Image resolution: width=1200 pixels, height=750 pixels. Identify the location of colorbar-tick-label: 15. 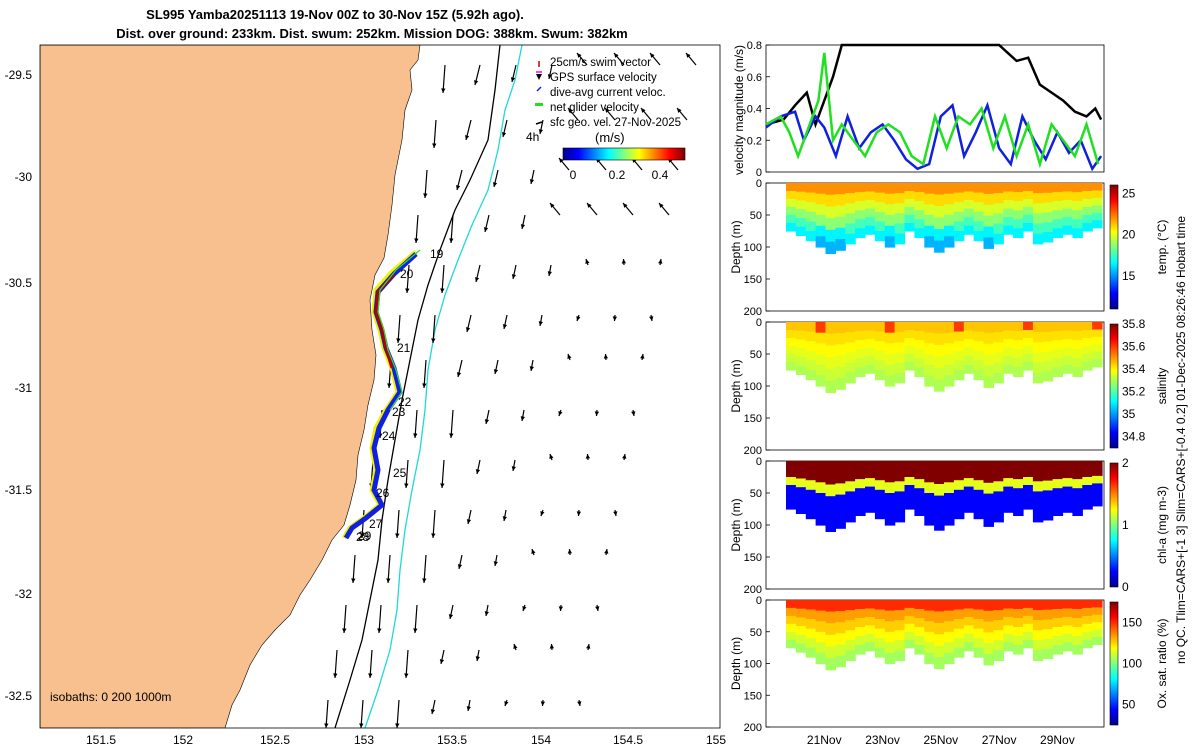
(1129, 276).